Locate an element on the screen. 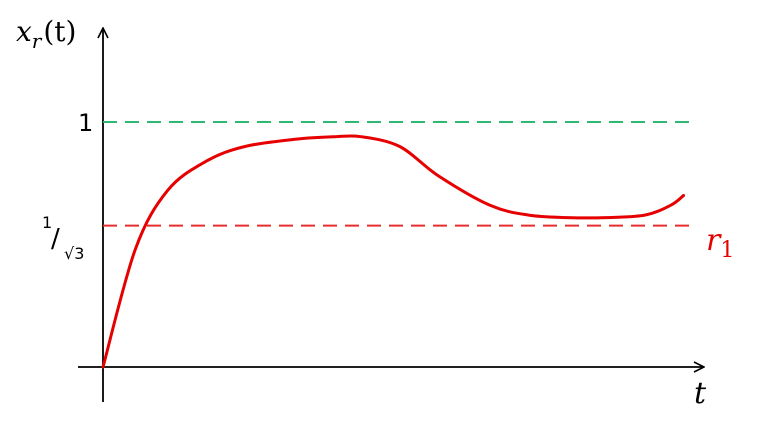  x-axis-label: t is located at coordinates (700, 393).